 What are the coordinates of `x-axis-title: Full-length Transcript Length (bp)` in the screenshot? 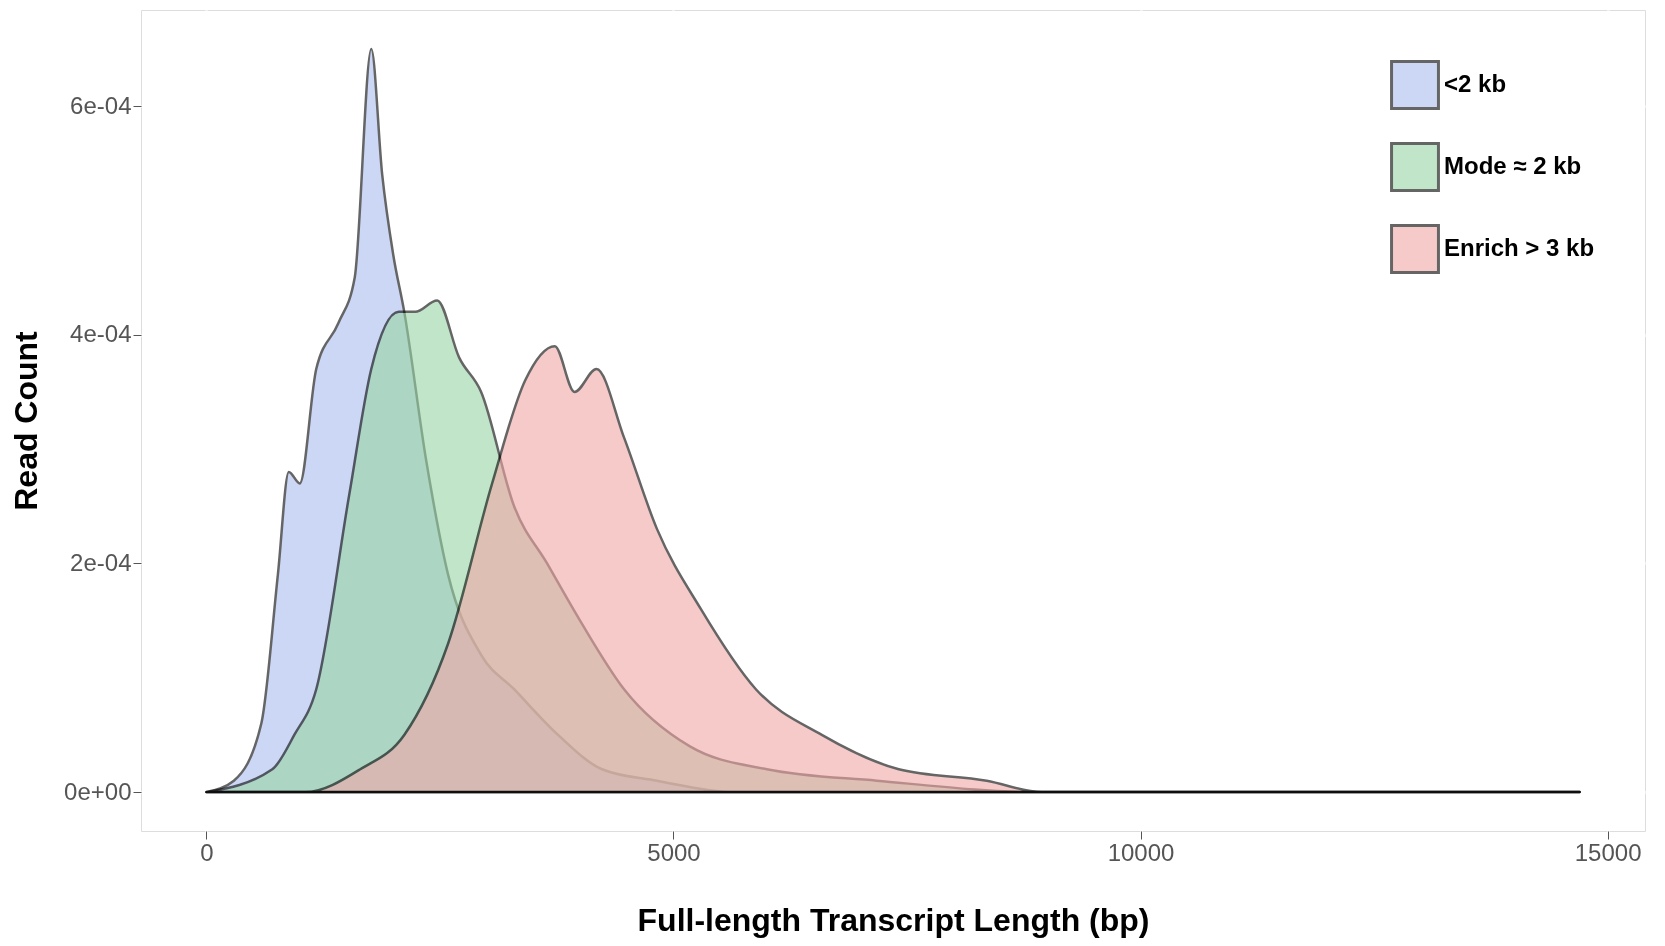 It's located at (893, 919).